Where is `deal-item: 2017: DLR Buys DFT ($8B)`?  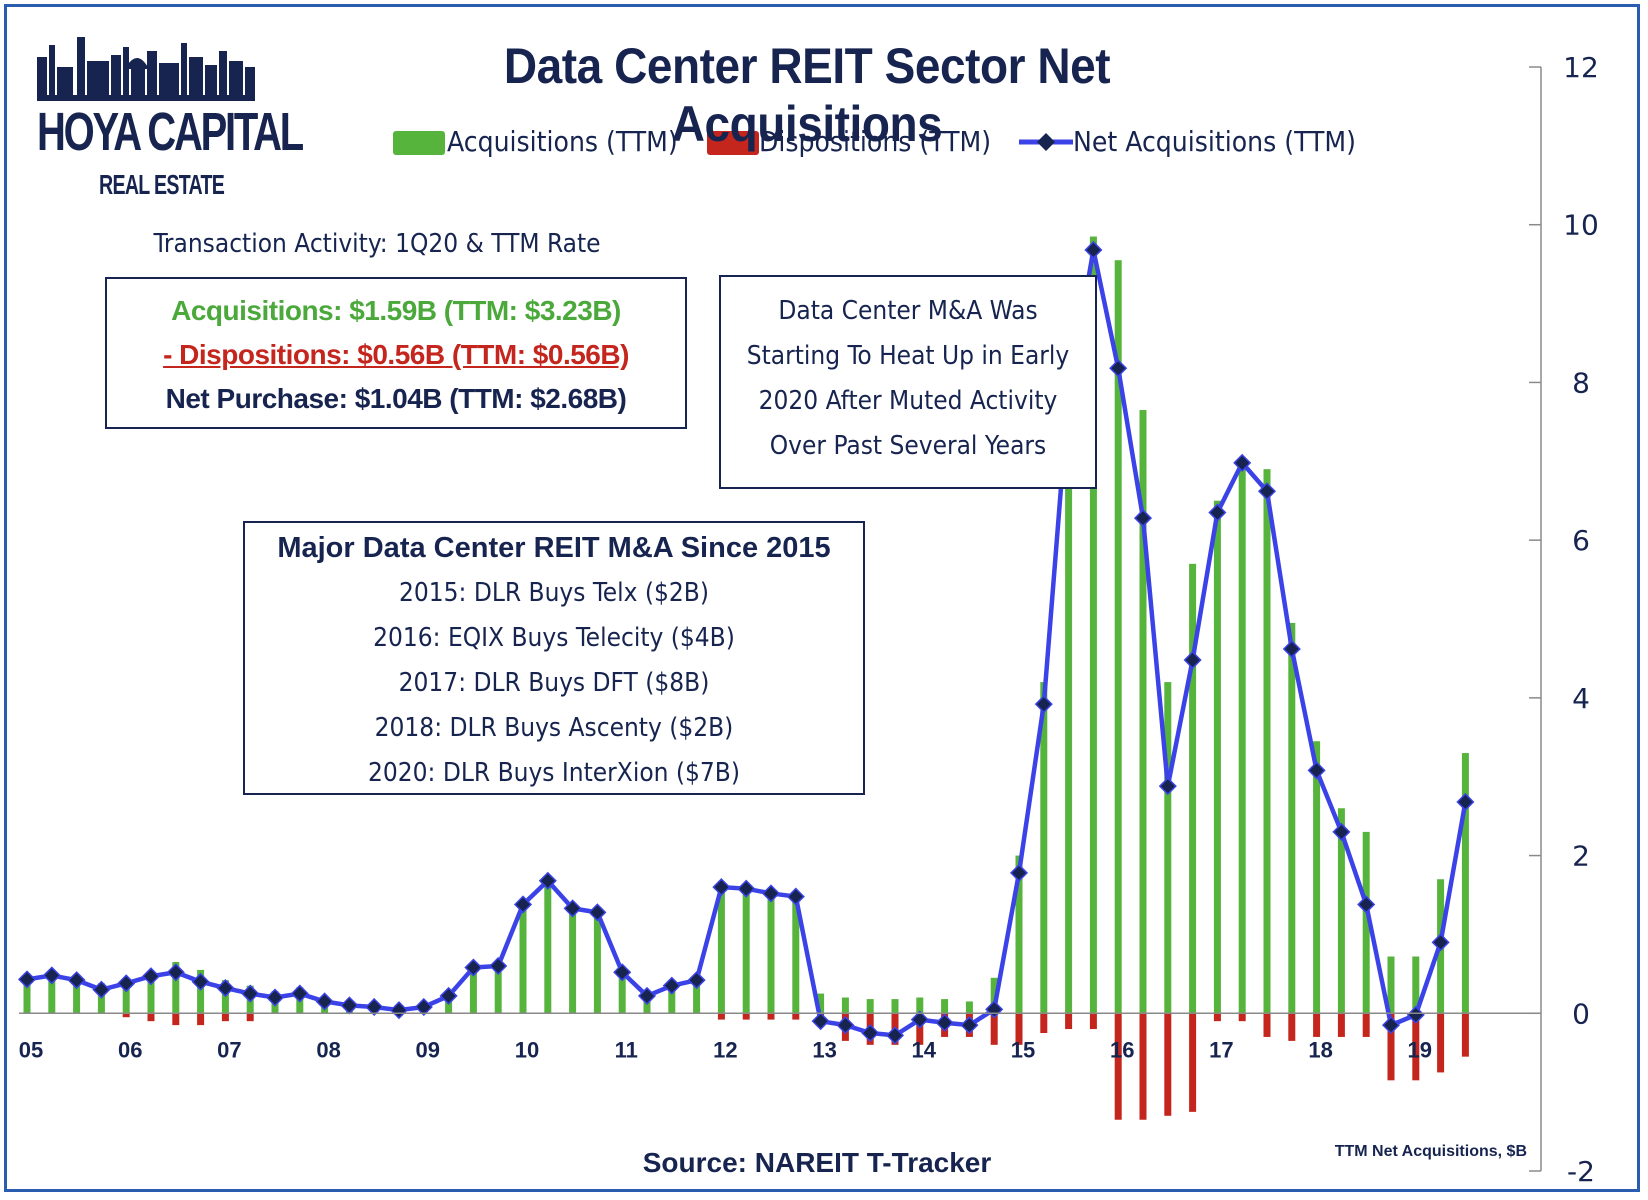 deal-item: 2017: DLR Buys DFT ($8B) is located at coordinates (554, 683).